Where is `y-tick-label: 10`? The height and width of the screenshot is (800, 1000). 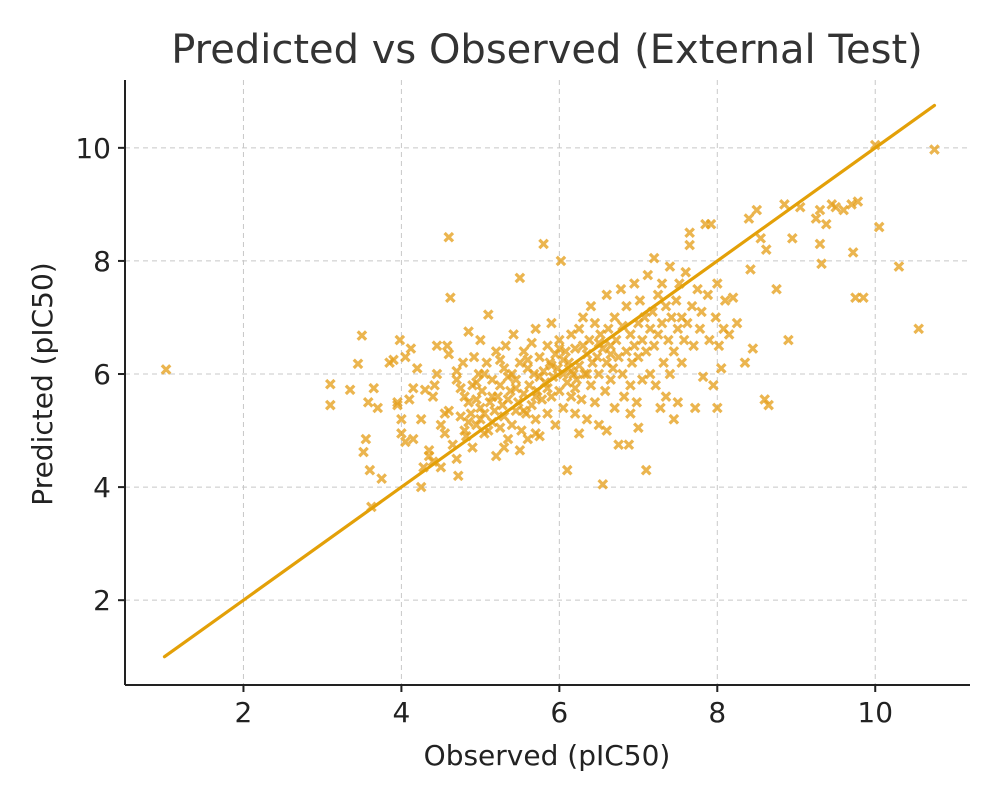
y-tick-label: 10 is located at coordinates (93, 148).